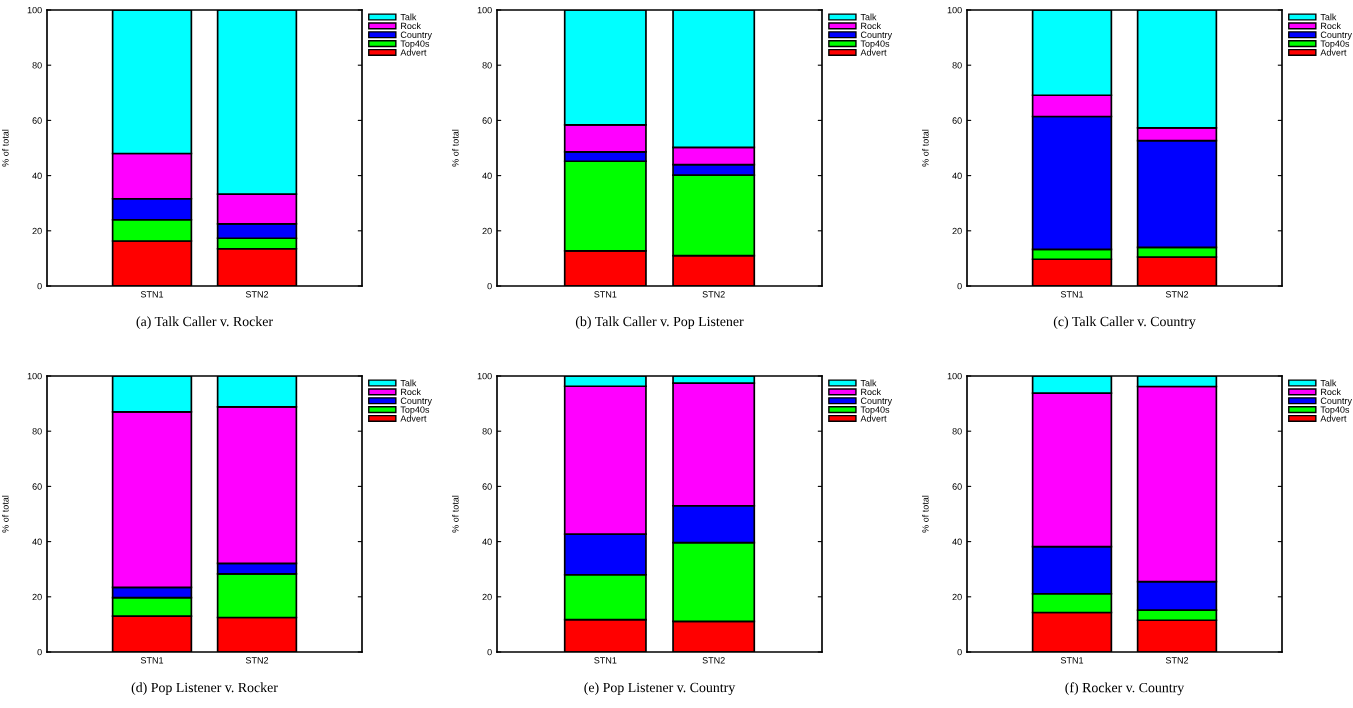 This screenshot has height=708, width=1353. What do you see at coordinates (659, 322) in the screenshot?
I see `text: (b) Talk Caller v. Pop Listener` at bounding box center [659, 322].